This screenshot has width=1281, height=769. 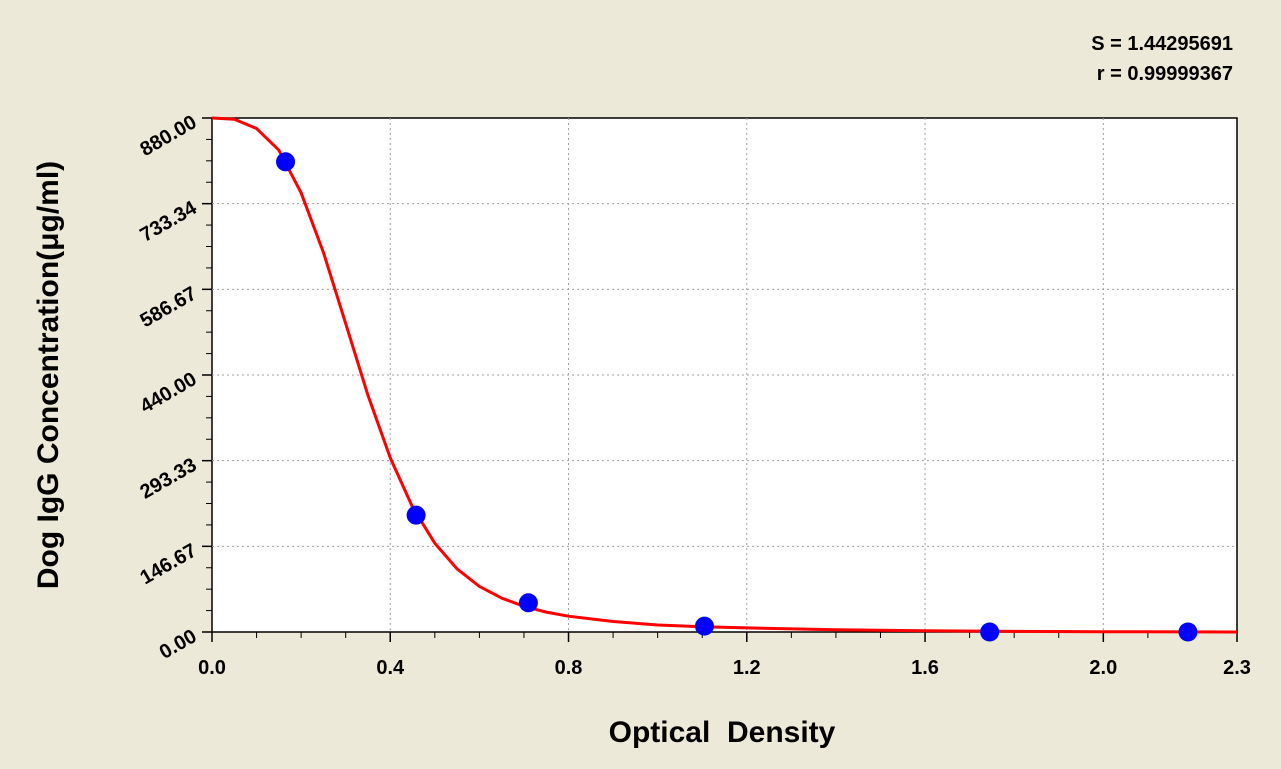 I want to click on y-tick-label: 146.67, so click(x=169, y=565).